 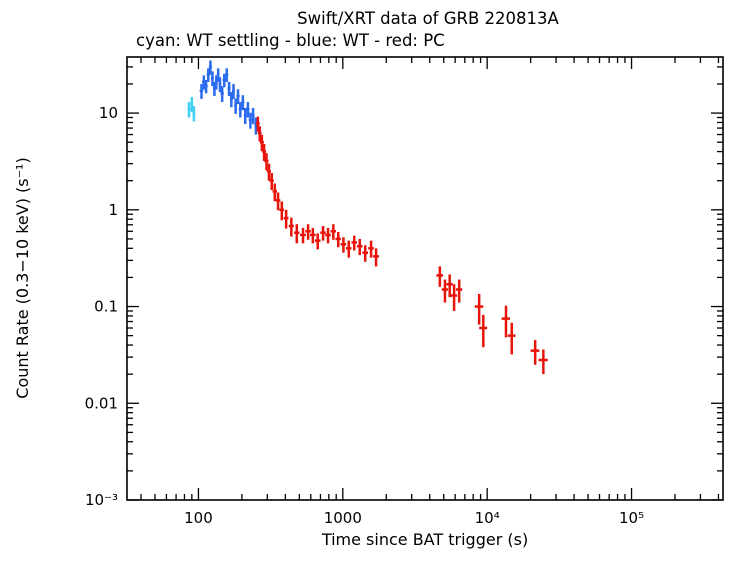 What do you see at coordinates (631, 518) in the screenshot?
I see `x-tick-label: 10⁵` at bounding box center [631, 518].